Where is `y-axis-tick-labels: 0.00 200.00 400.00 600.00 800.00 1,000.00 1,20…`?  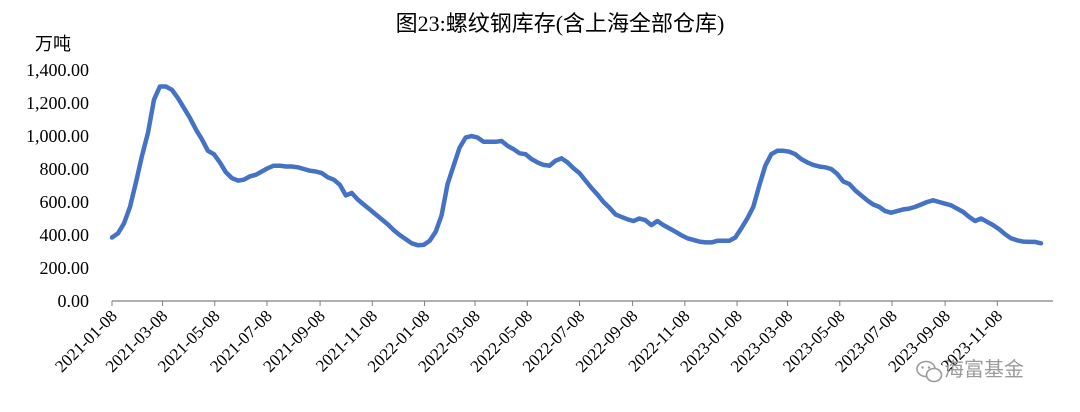 y-axis-tick-labels: 0.00 200.00 400.00 600.00 800.00 1,000.00 1,20… is located at coordinates (57, 185).